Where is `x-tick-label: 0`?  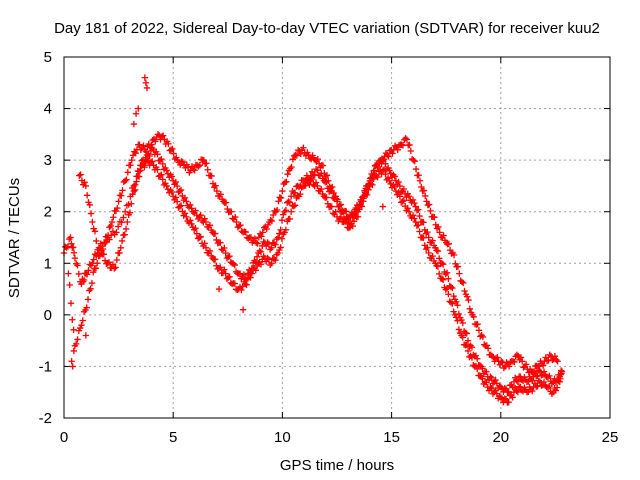
x-tick-label: 0 is located at coordinates (64, 437).